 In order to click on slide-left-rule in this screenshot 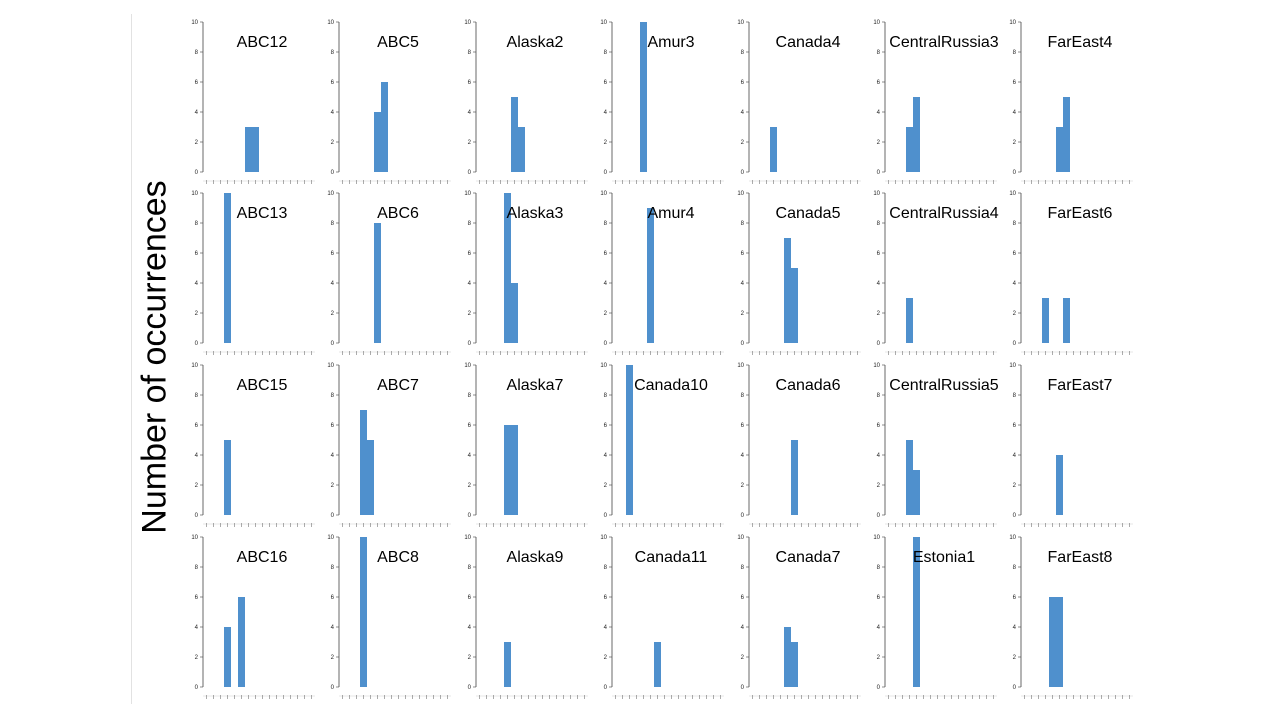, I will do `click(131, 359)`.